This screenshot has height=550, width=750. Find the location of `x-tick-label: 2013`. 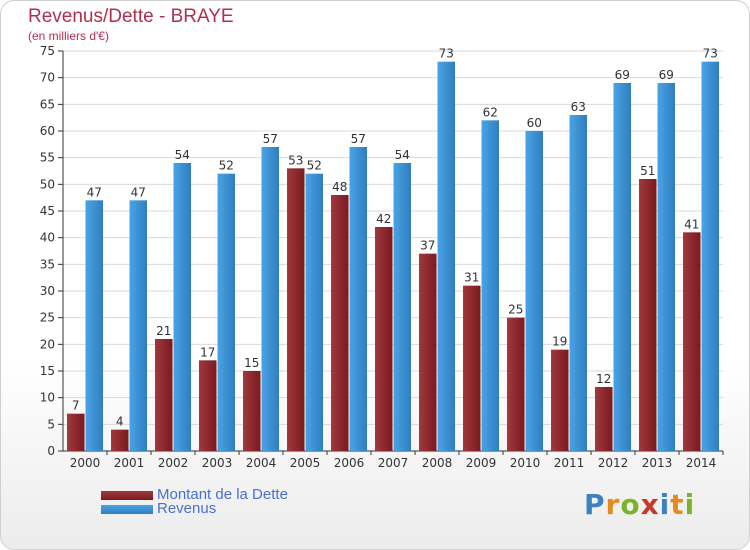

x-tick-label: 2013 is located at coordinates (657, 463).